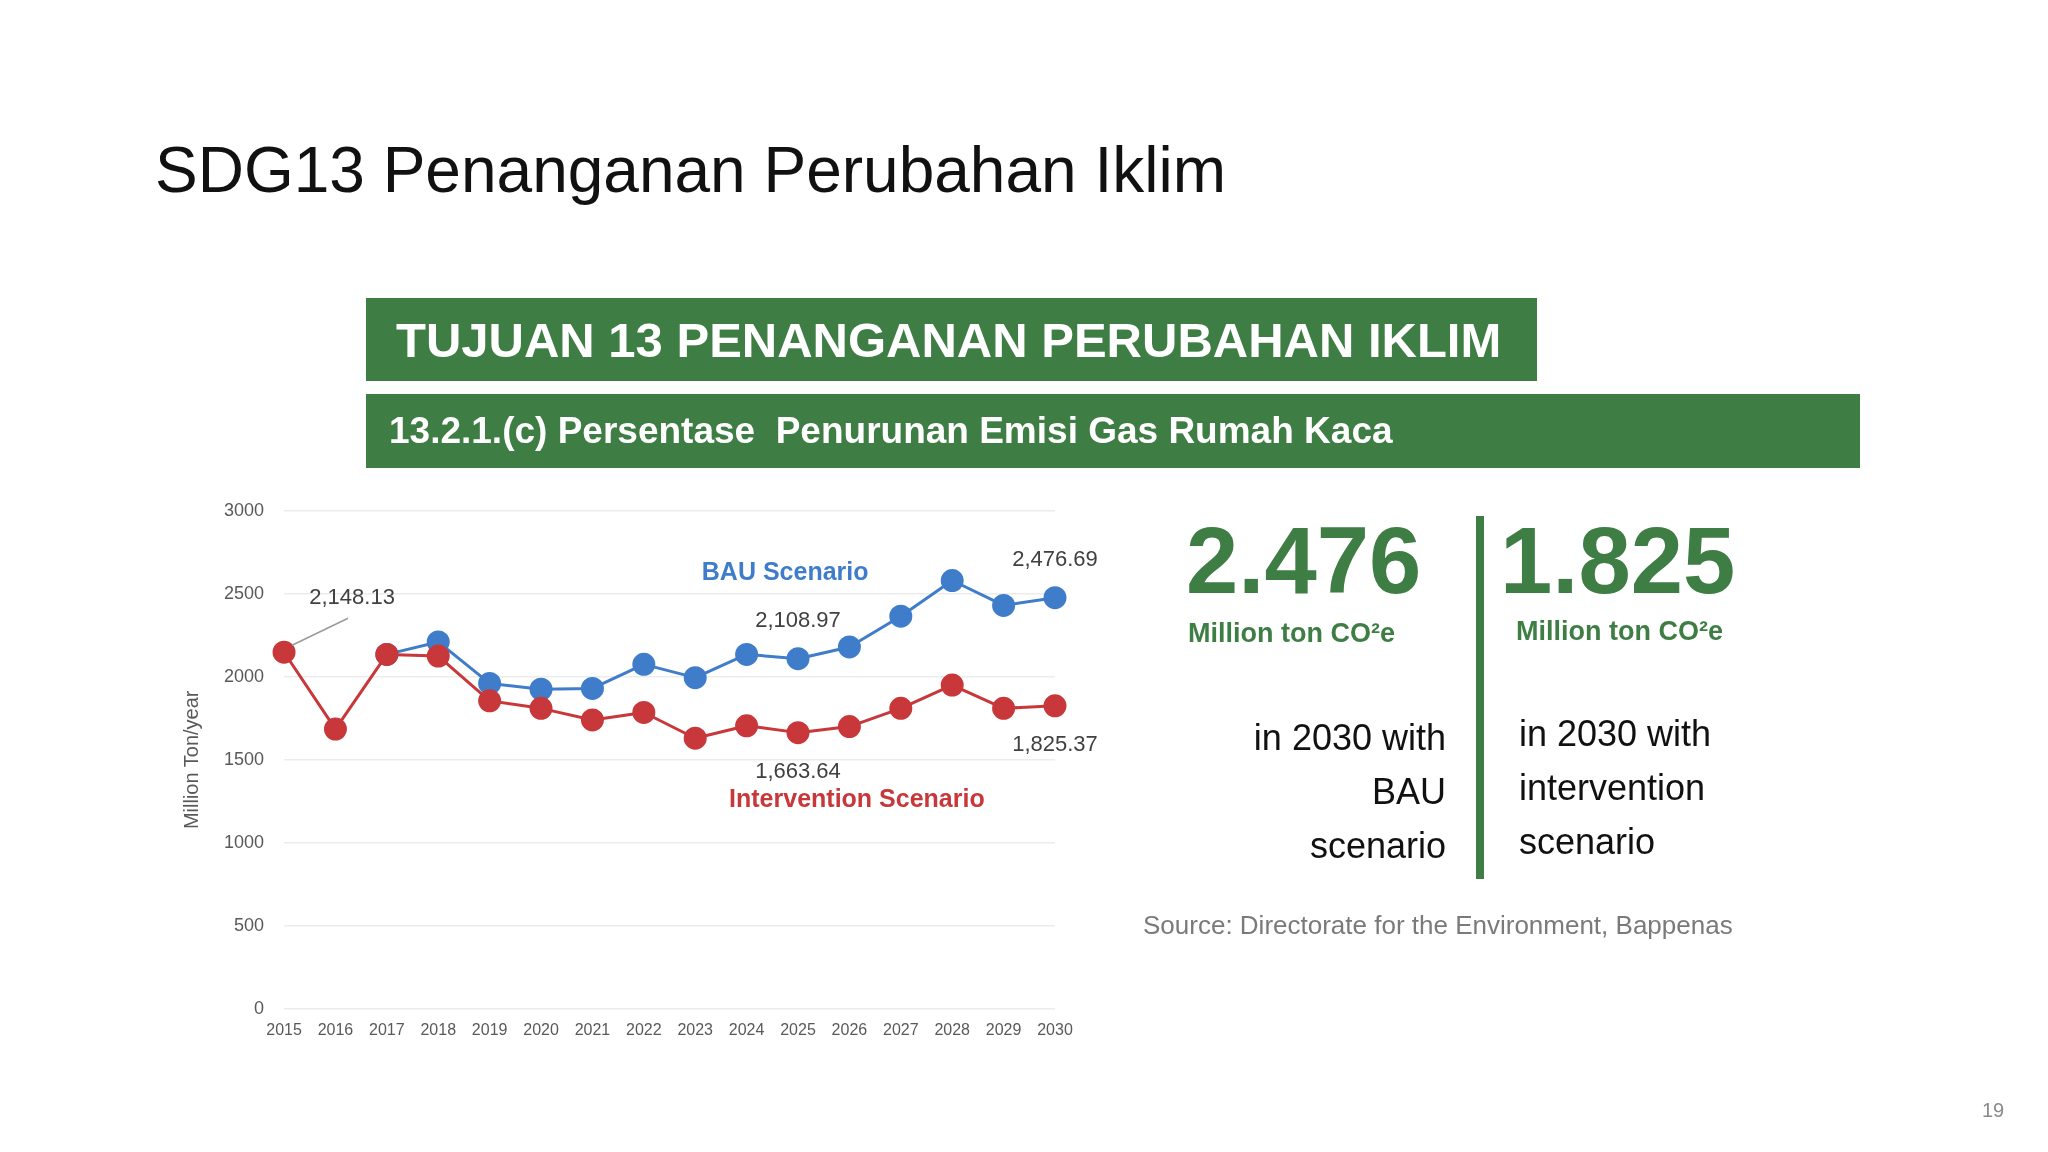 The width and height of the screenshot is (2048, 1152). What do you see at coordinates (1618, 560) in the screenshot?
I see `text: 1.825` at bounding box center [1618, 560].